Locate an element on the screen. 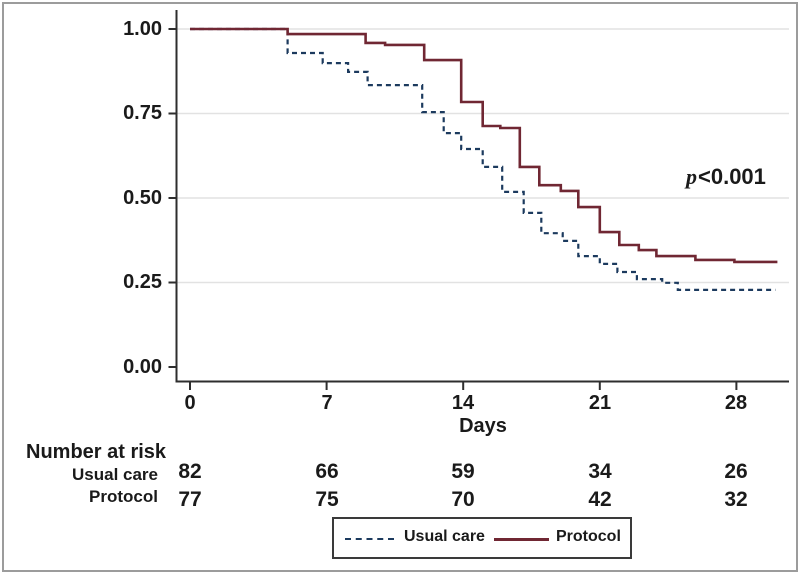  risk-row-label-usual-care: Usual care is located at coordinates (115, 474).